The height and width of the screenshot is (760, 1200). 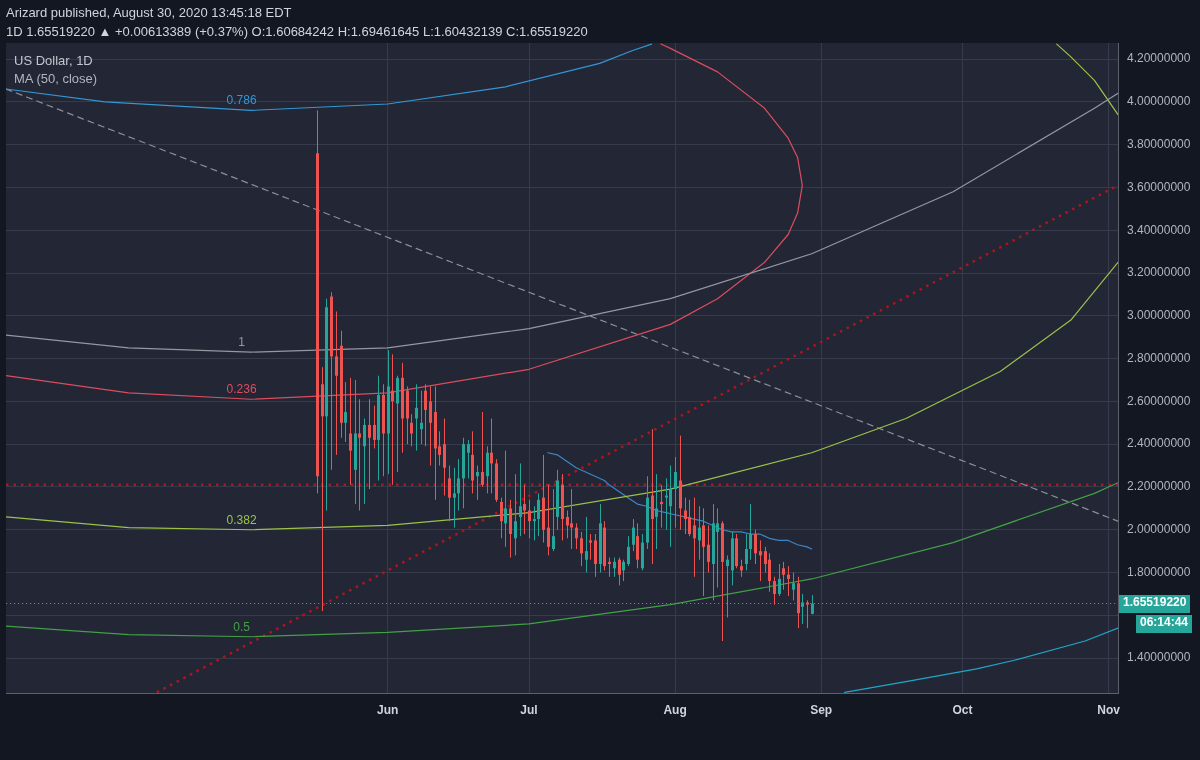 I want to click on annotation: 0.786, so click(x=241, y=100).